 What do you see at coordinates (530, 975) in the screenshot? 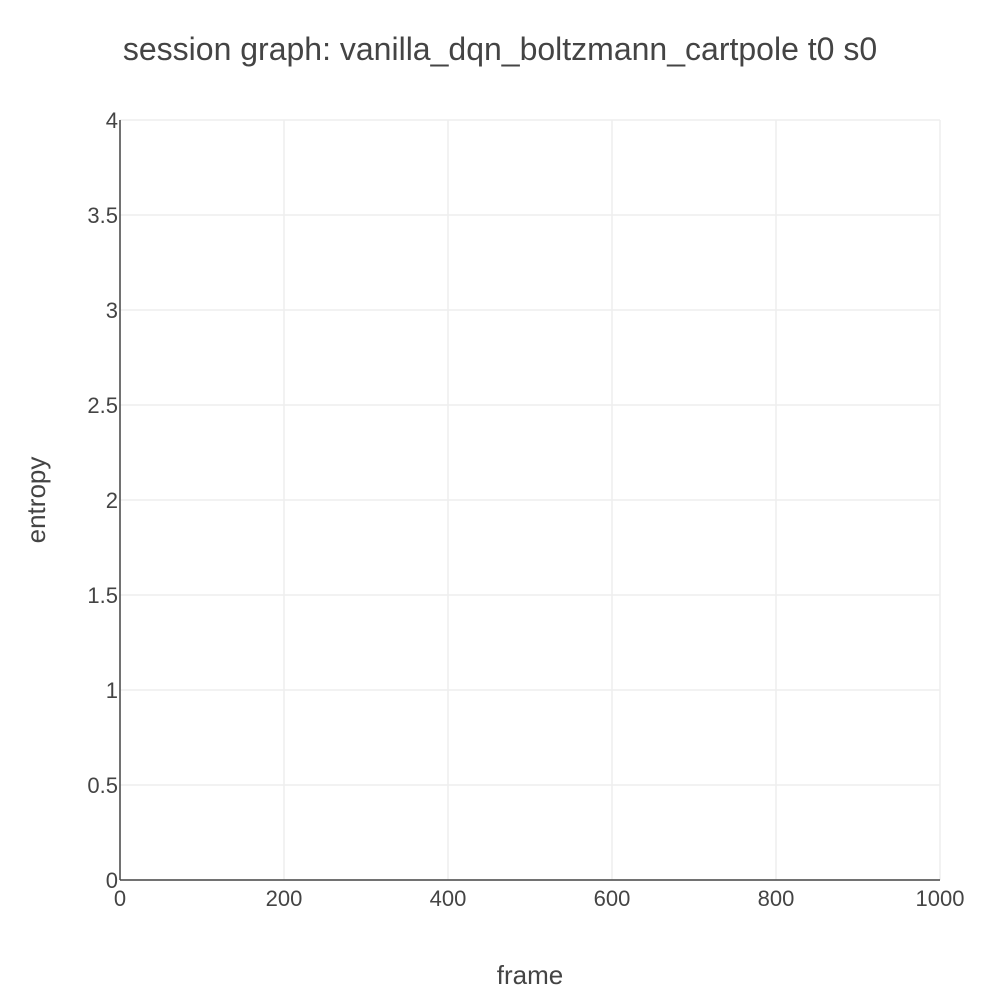
I see `x-axis-title: frame` at bounding box center [530, 975].